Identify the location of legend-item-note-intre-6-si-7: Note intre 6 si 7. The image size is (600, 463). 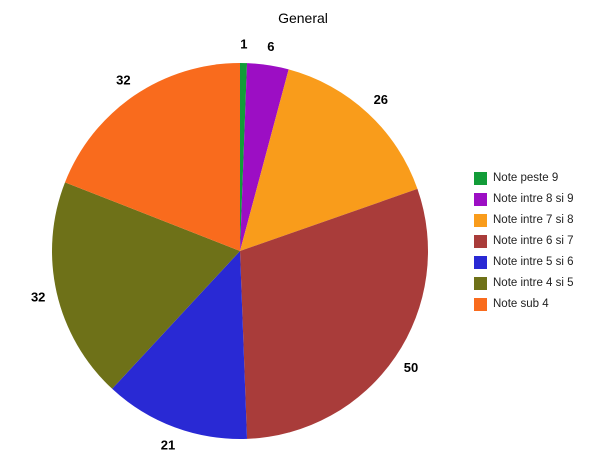
(524, 241).